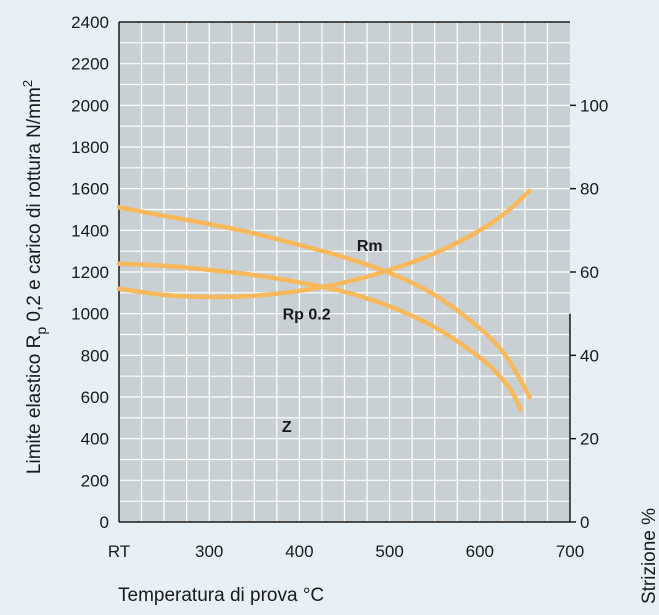 This screenshot has height=615, width=659. Describe the element at coordinates (209, 551) in the screenshot. I see `x-tick-label: 300` at that location.